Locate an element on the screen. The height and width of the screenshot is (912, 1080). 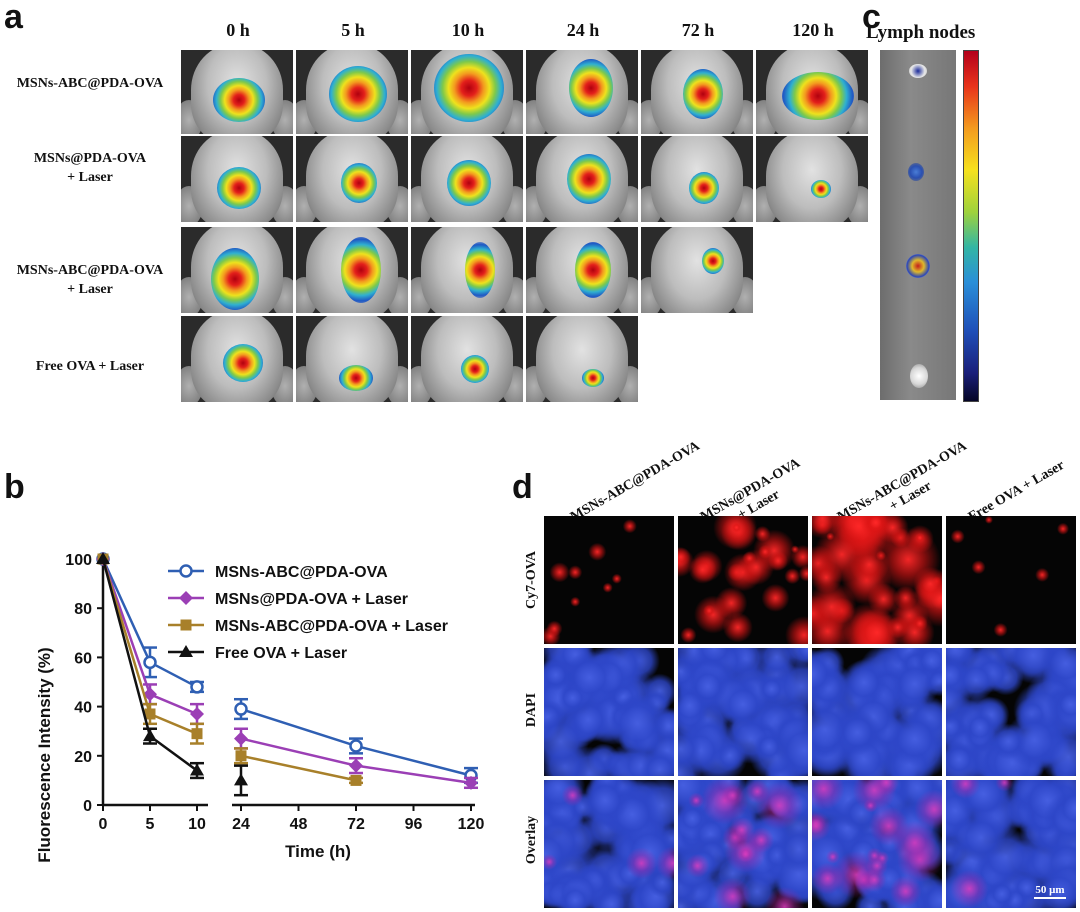
y-tick-label: 100 is located at coordinates (78, 560).